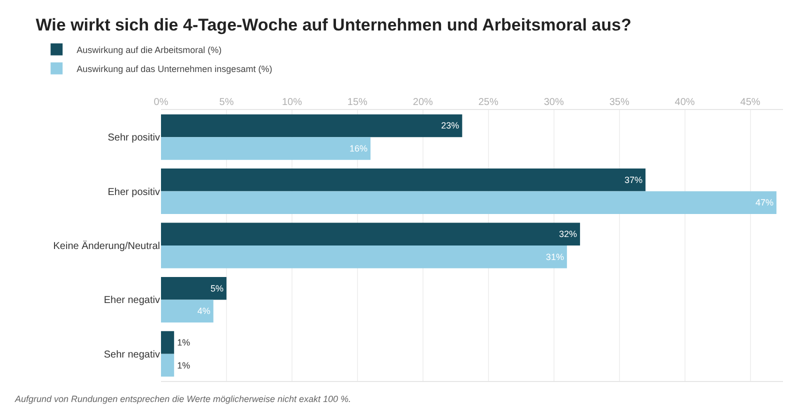 This screenshot has width=795, height=417. I want to click on x-tick-label: 45%, so click(750, 102).